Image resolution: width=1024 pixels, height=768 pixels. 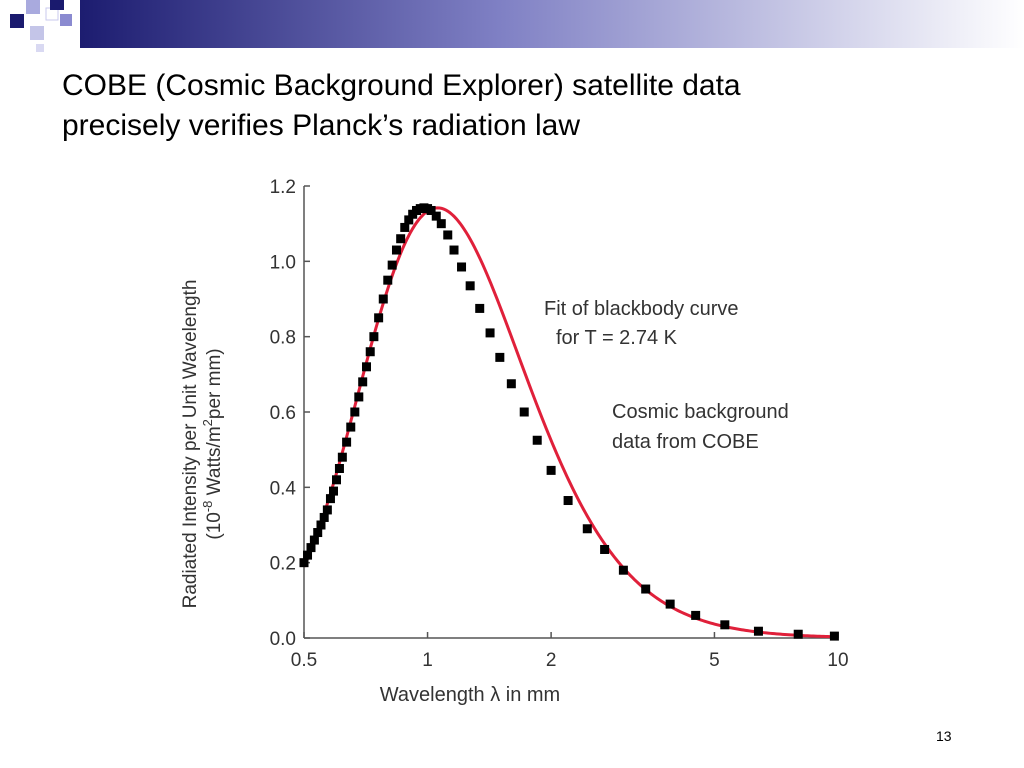 What do you see at coordinates (283, 488) in the screenshot?
I see `y-tick-label: 0.4` at bounding box center [283, 488].